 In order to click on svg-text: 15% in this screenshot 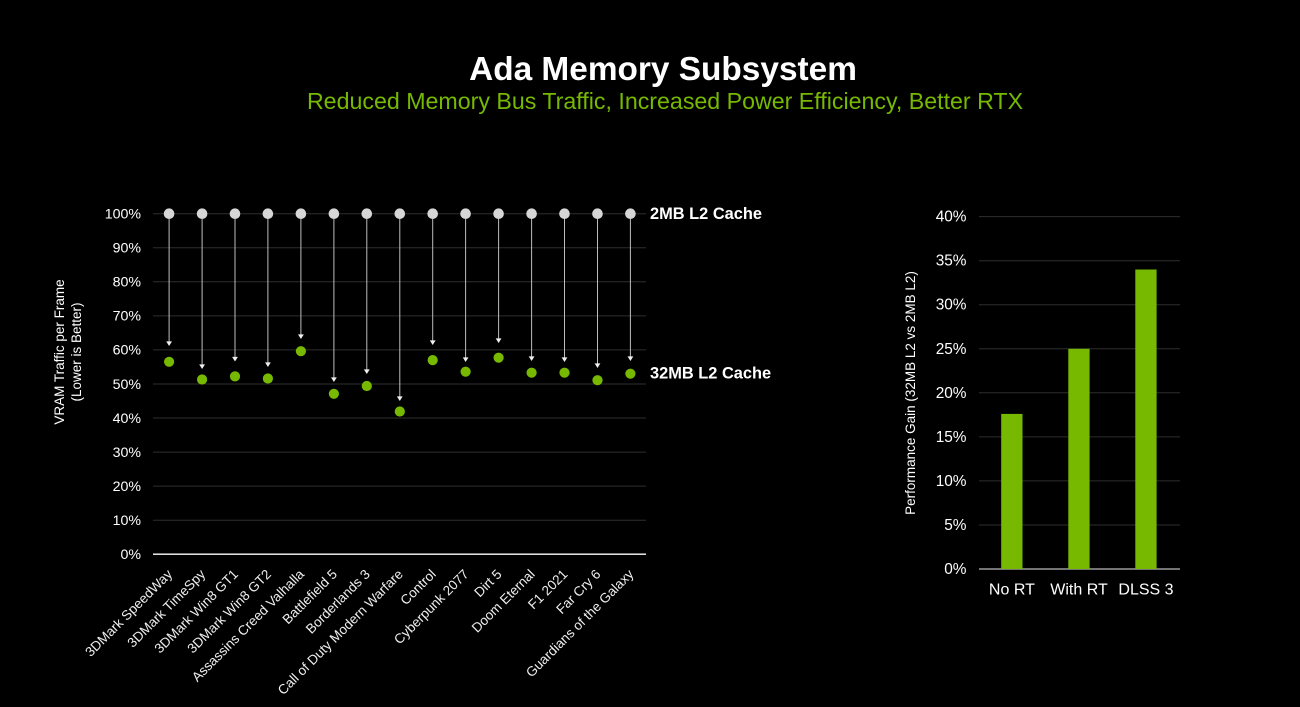, I will do `click(951, 437)`.